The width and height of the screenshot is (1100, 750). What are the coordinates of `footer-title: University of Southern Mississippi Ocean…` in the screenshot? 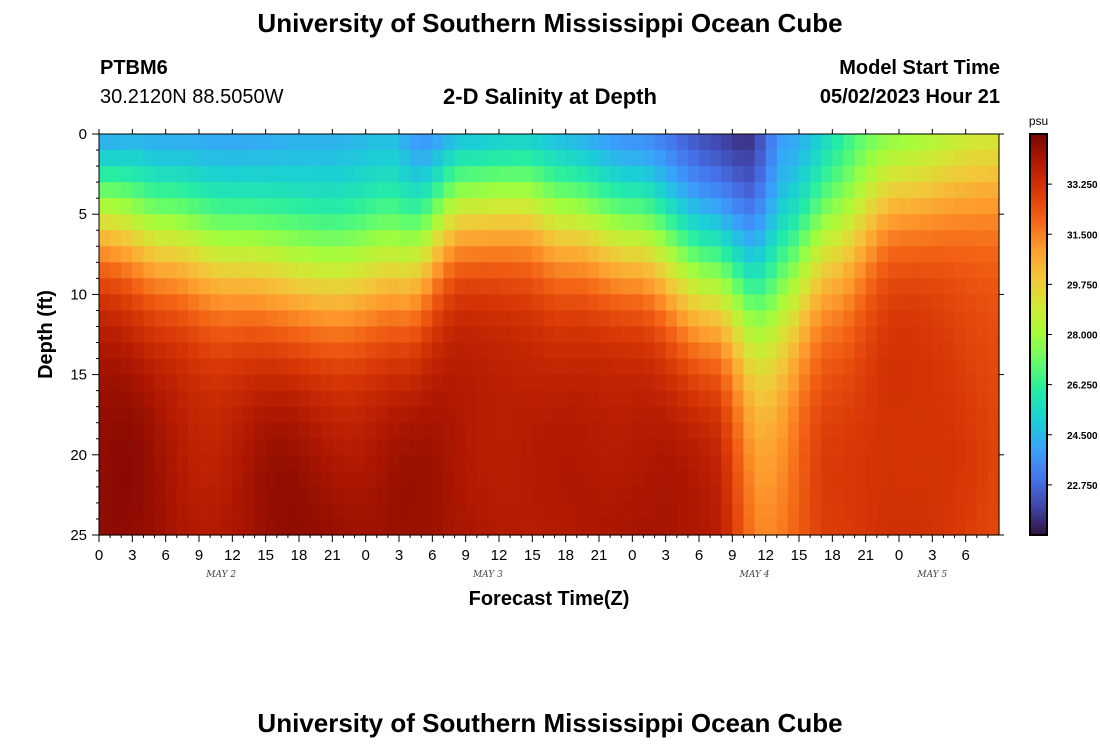 It's located at (550, 723).